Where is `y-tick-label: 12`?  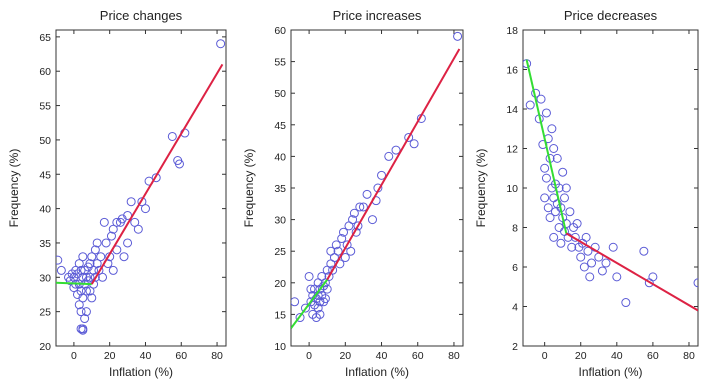
y-tick-label: 12 is located at coordinates (512, 150).